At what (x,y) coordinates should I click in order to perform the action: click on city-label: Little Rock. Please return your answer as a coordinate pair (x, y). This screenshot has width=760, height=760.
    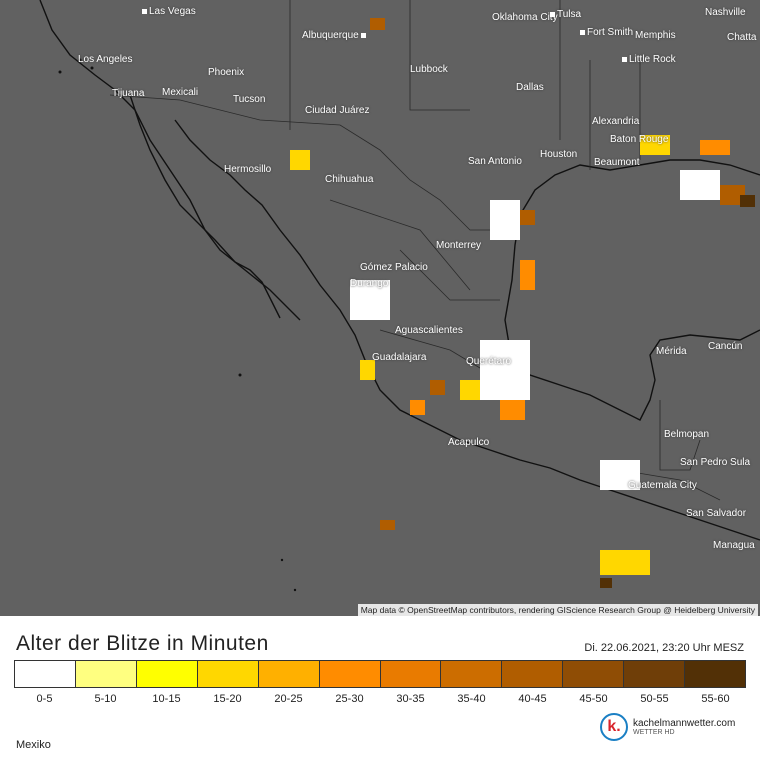
    Looking at the image, I should click on (648, 59).